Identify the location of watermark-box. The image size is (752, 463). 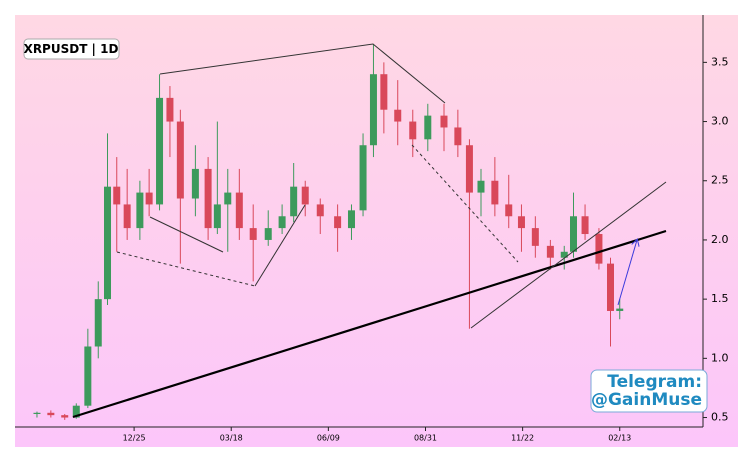
(649, 391).